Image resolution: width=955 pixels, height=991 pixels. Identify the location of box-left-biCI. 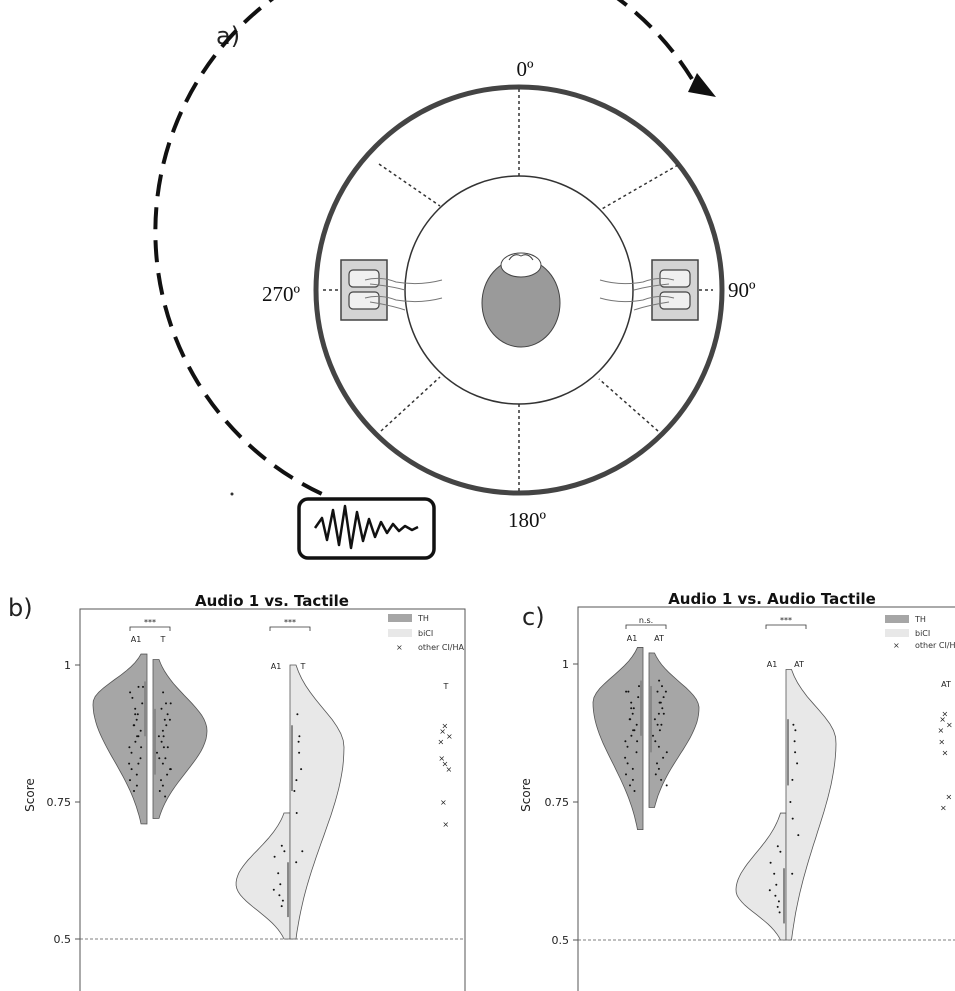
(288, 890).